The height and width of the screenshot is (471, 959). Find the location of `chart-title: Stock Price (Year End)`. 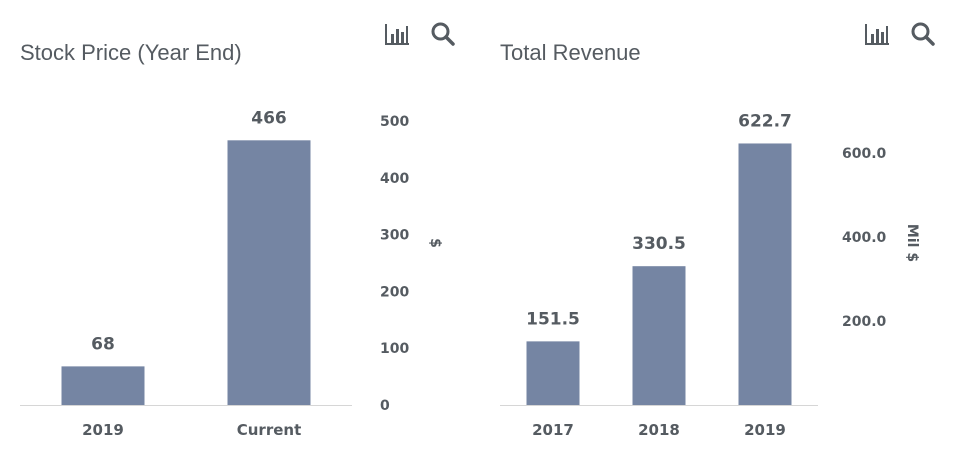

chart-title: Stock Price (Year End) is located at coordinates (131, 52).